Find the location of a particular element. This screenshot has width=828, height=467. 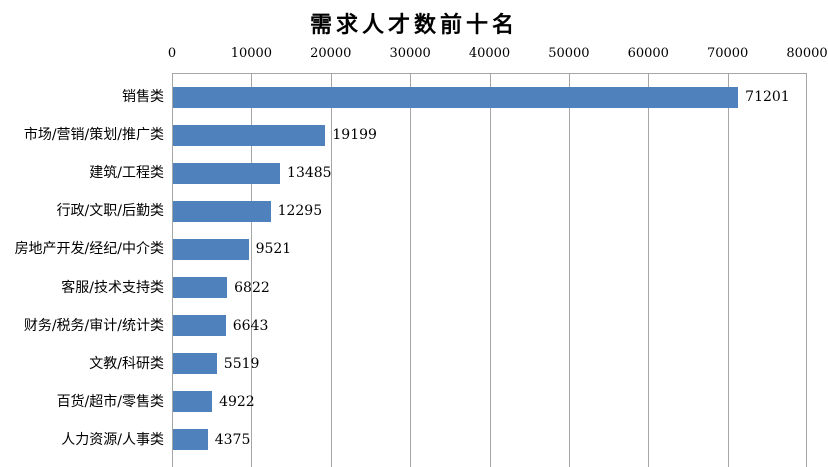

category-label: 文教/科研类 is located at coordinates (126, 363).